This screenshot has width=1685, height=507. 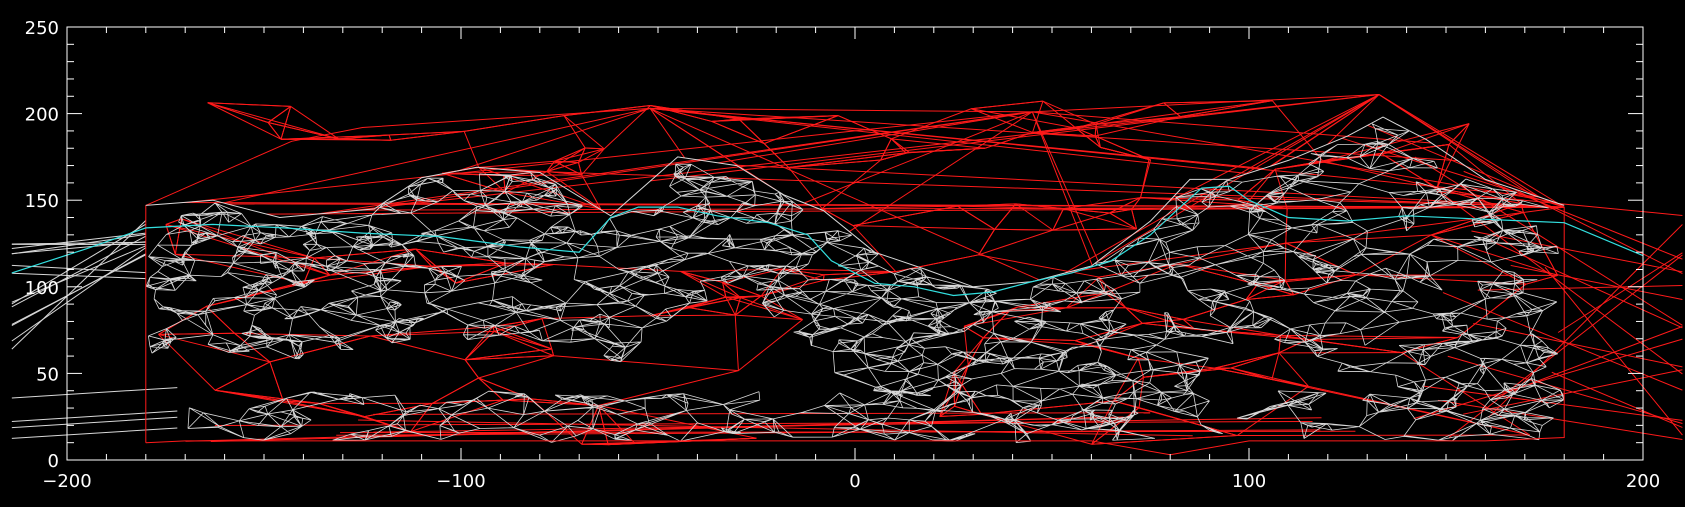 I want to click on y-tick-label: 200, so click(x=42, y=115).